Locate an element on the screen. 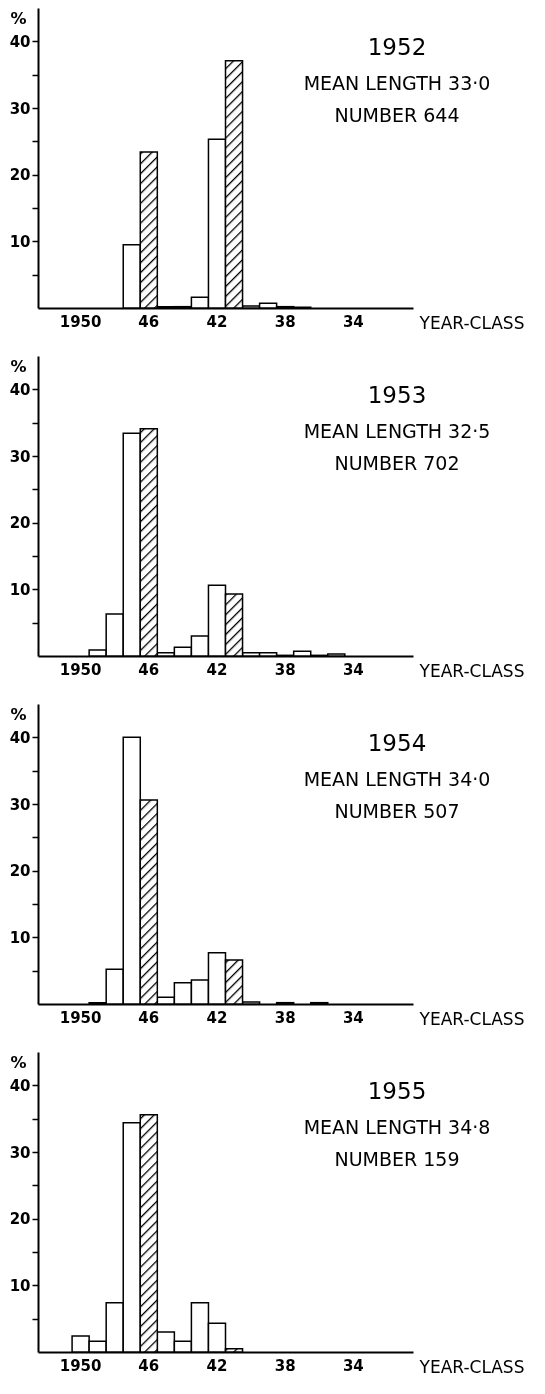 This screenshot has width=545, height=1394. annotation: NUMBER 702 is located at coordinates (397, 463).